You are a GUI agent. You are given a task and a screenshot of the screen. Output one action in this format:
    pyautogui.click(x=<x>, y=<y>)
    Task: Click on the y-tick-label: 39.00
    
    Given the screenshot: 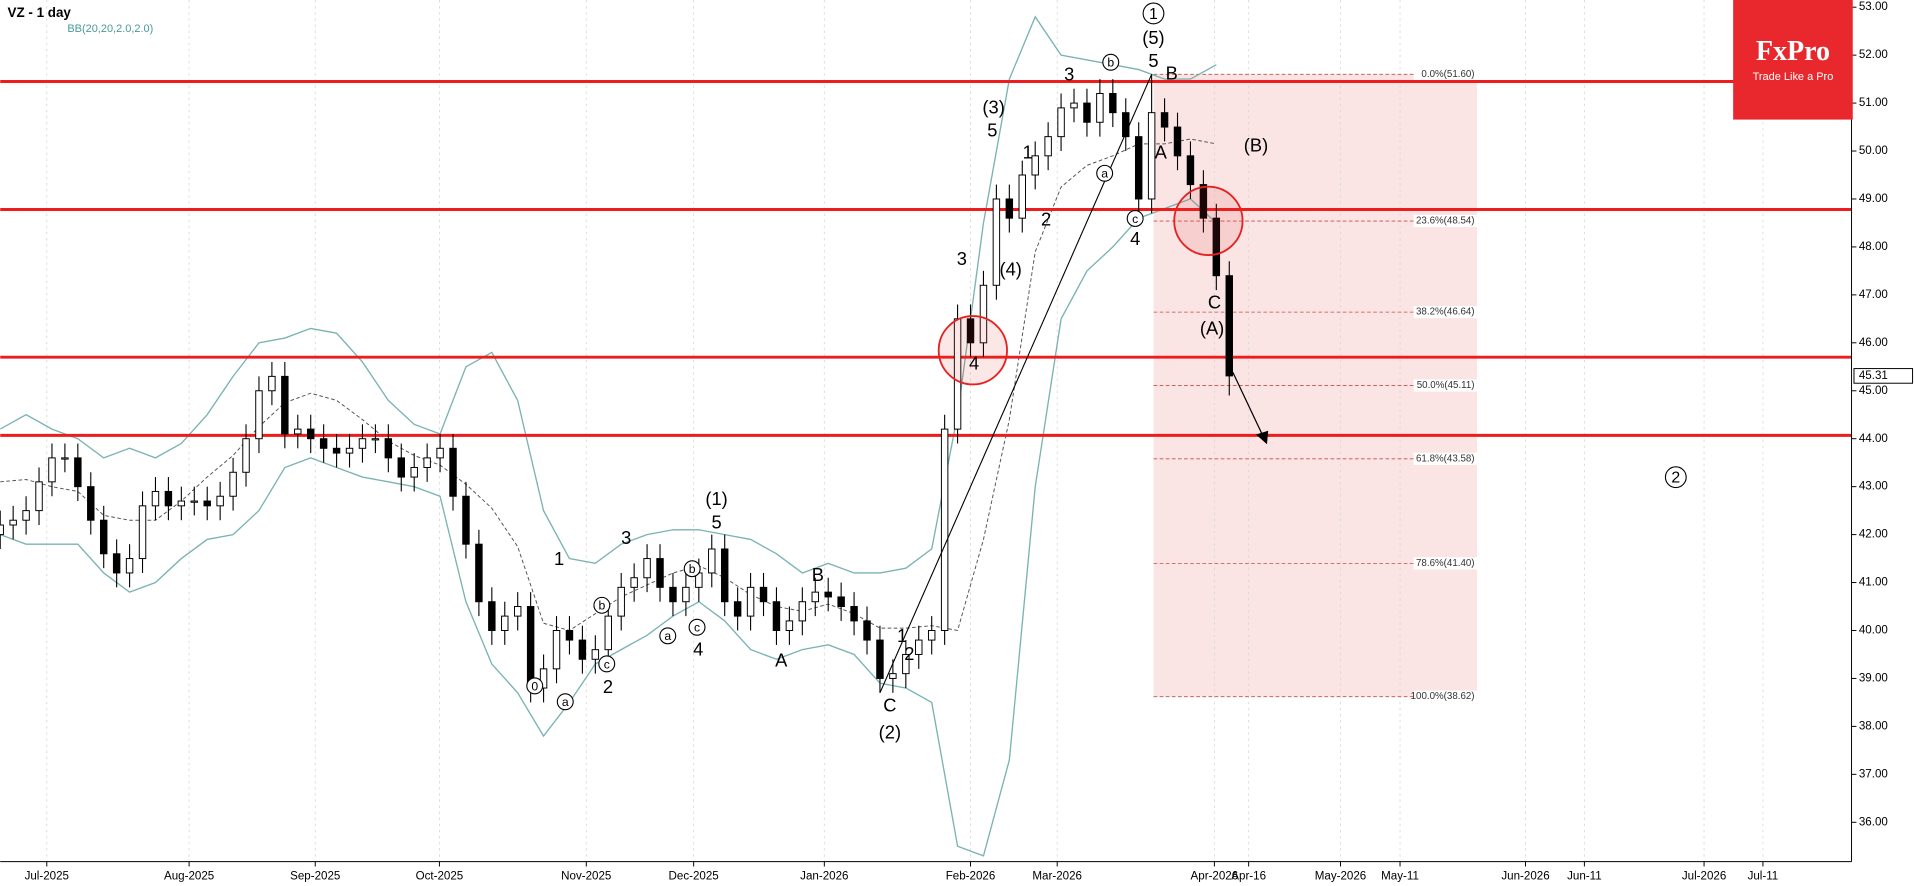 What is the action you would take?
    pyautogui.click(x=1873, y=679)
    